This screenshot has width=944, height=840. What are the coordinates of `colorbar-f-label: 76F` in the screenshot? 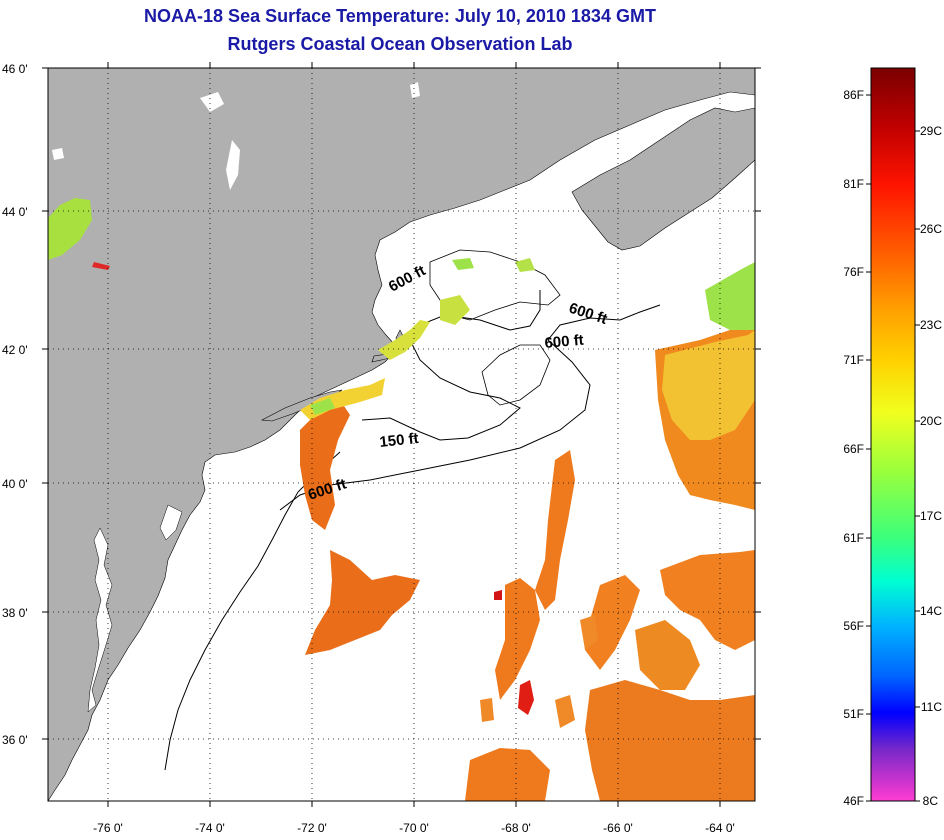 It's located at (853, 272).